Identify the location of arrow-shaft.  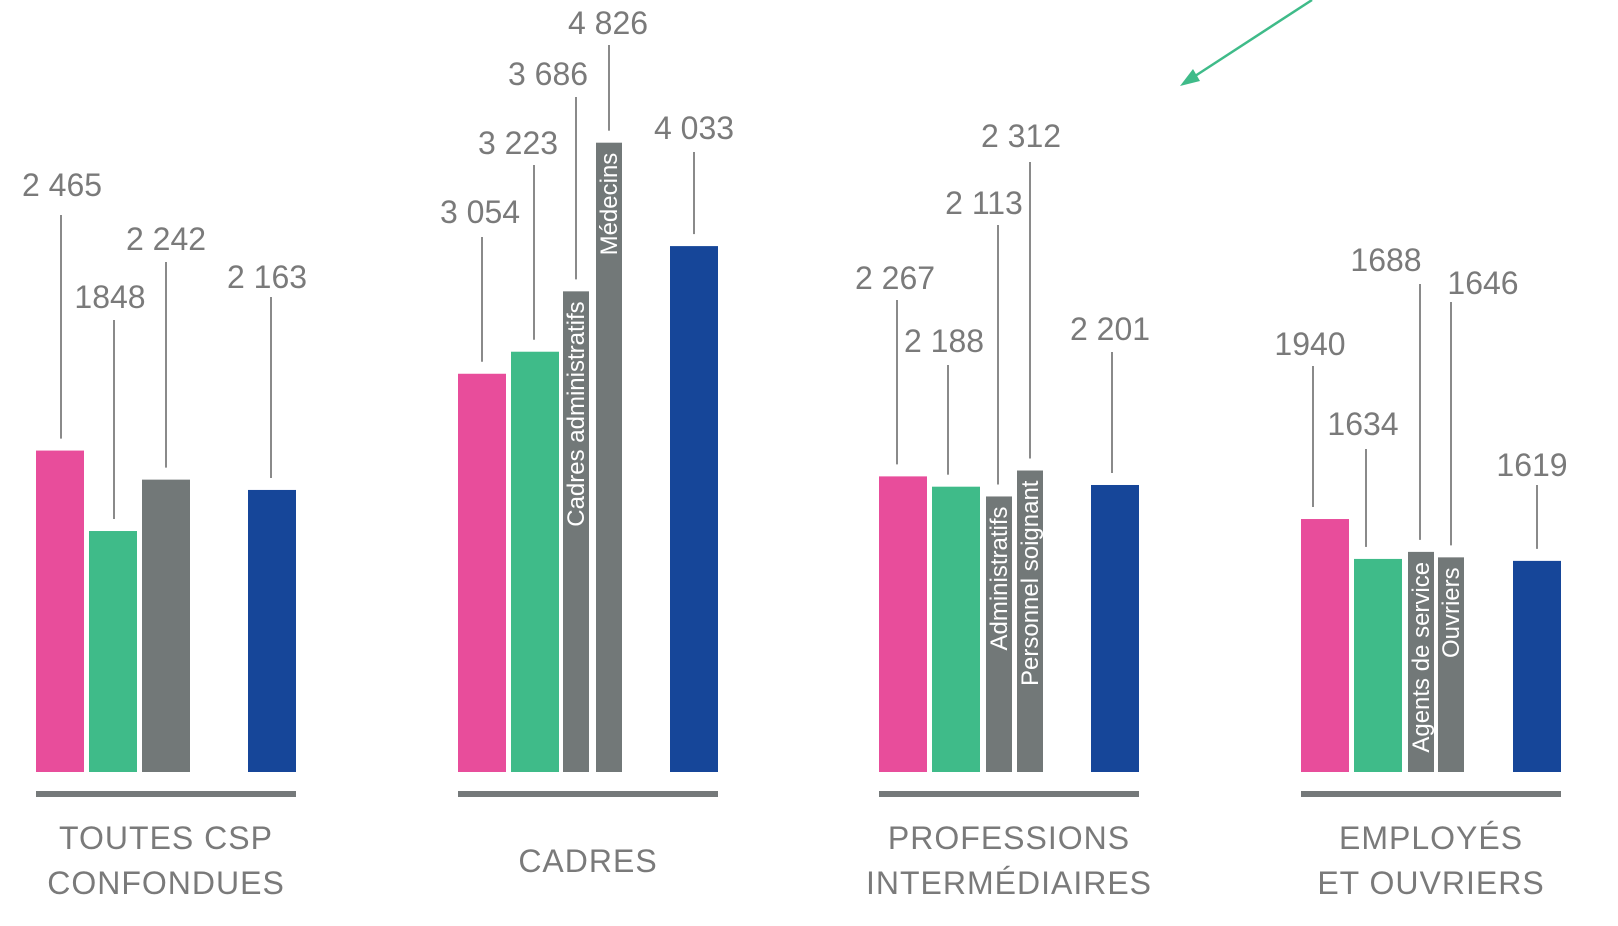
(1252, 40).